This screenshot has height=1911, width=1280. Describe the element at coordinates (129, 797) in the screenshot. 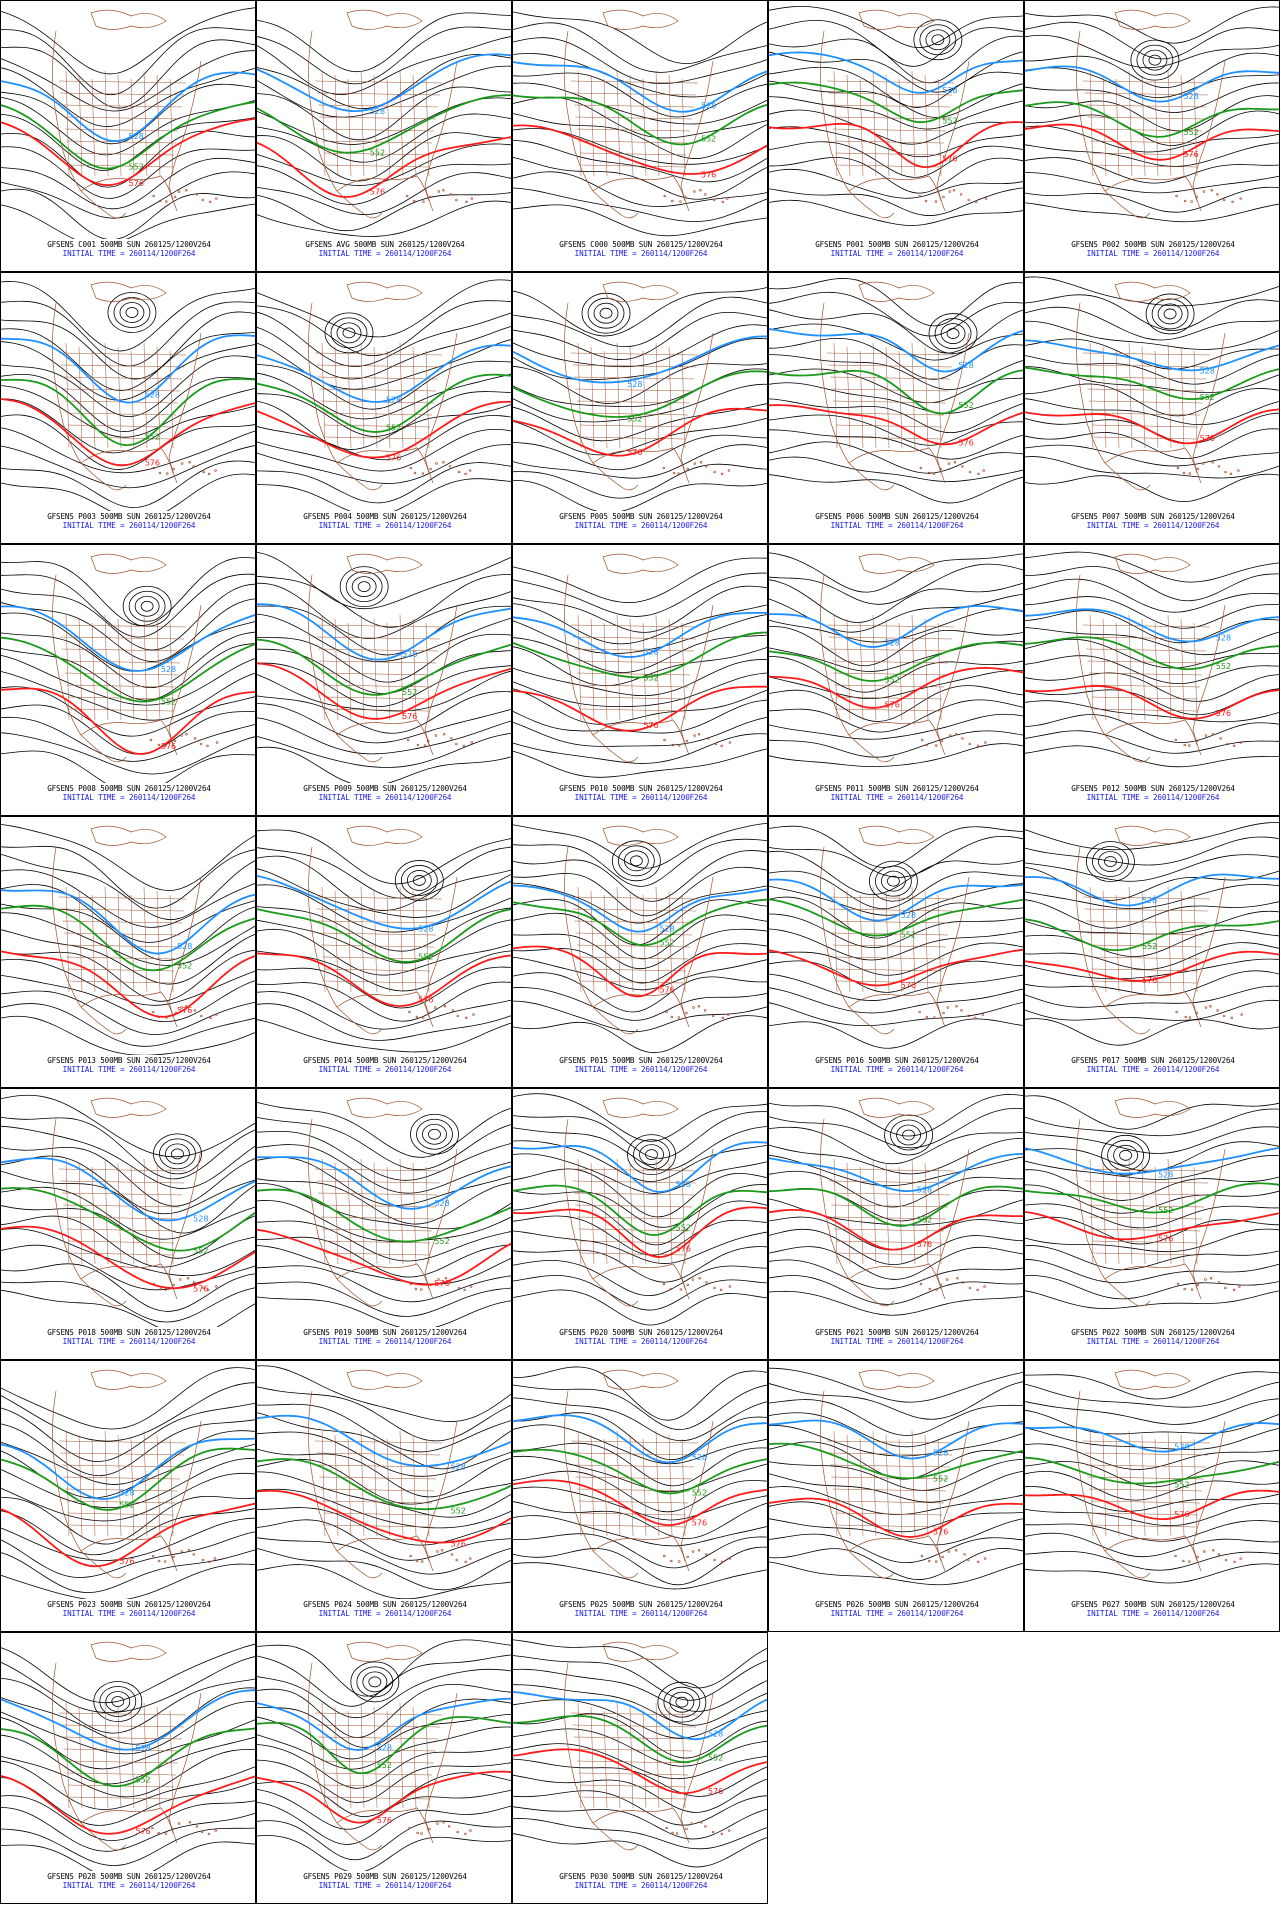

I see `panel-initial-time: INITIAL TIME = 260114/1200F264` at that location.